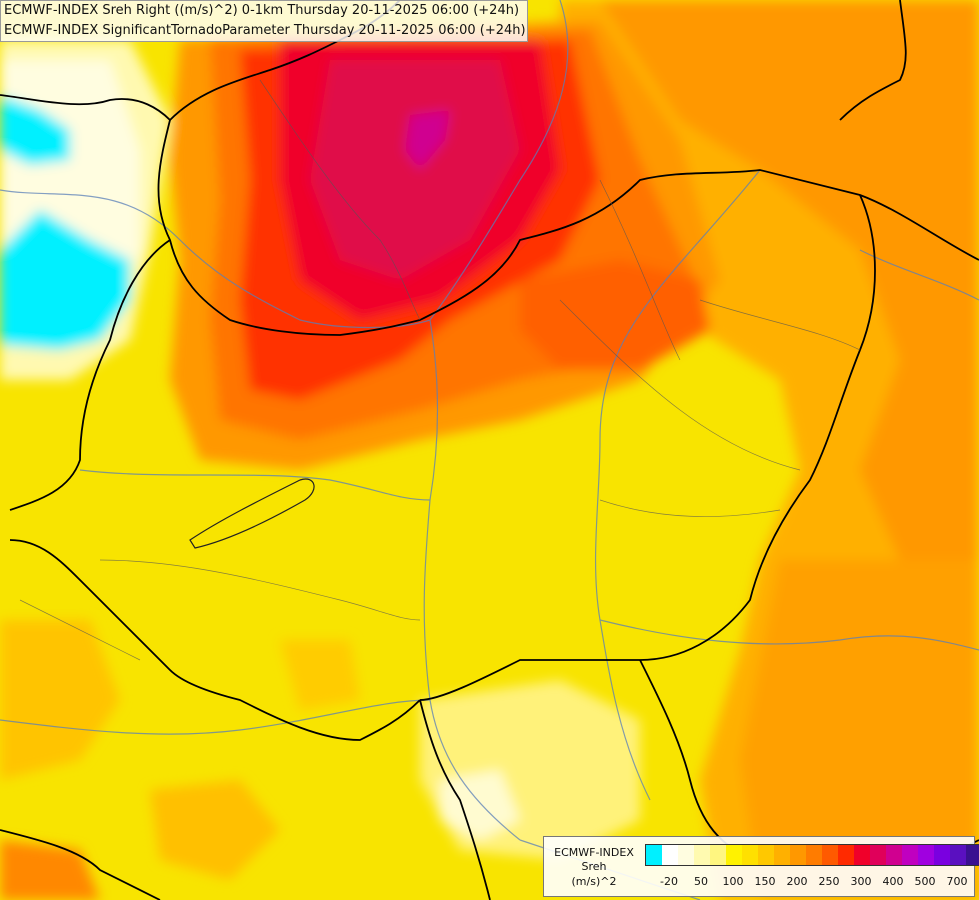 The image size is (979, 900). What do you see at coordinates (35, 130) in the screenshot?
I see `contour-cyan-upper` at bounding box center [35, 130].